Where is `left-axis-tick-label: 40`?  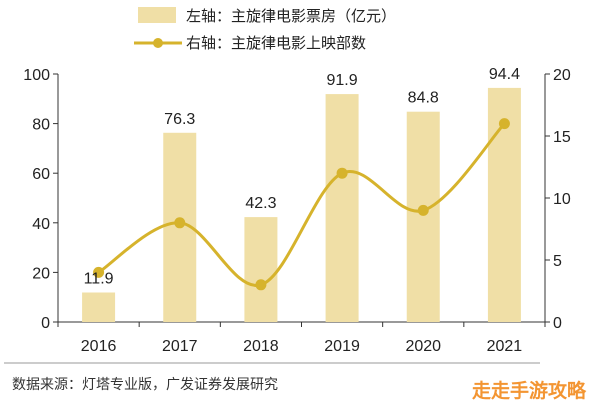
left-axis-tick-label: 40 is located at coordinates (41, 224).